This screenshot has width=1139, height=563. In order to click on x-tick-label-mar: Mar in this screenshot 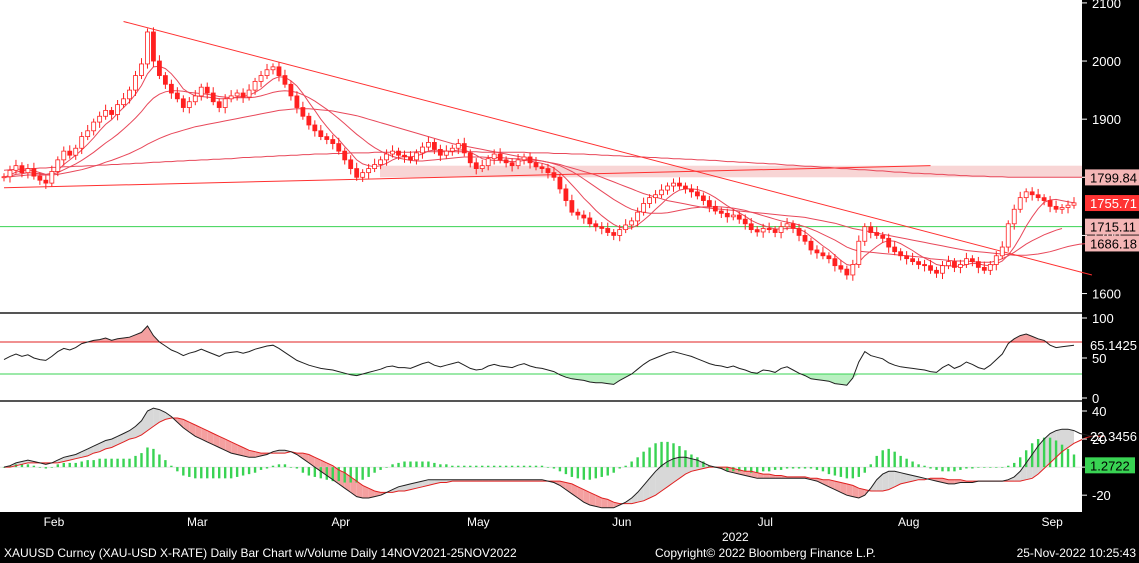, I will do `click(197, 522)`.